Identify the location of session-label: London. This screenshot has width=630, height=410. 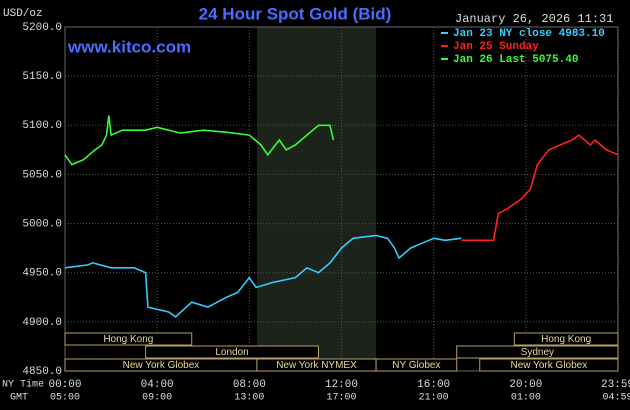
(231, 352).